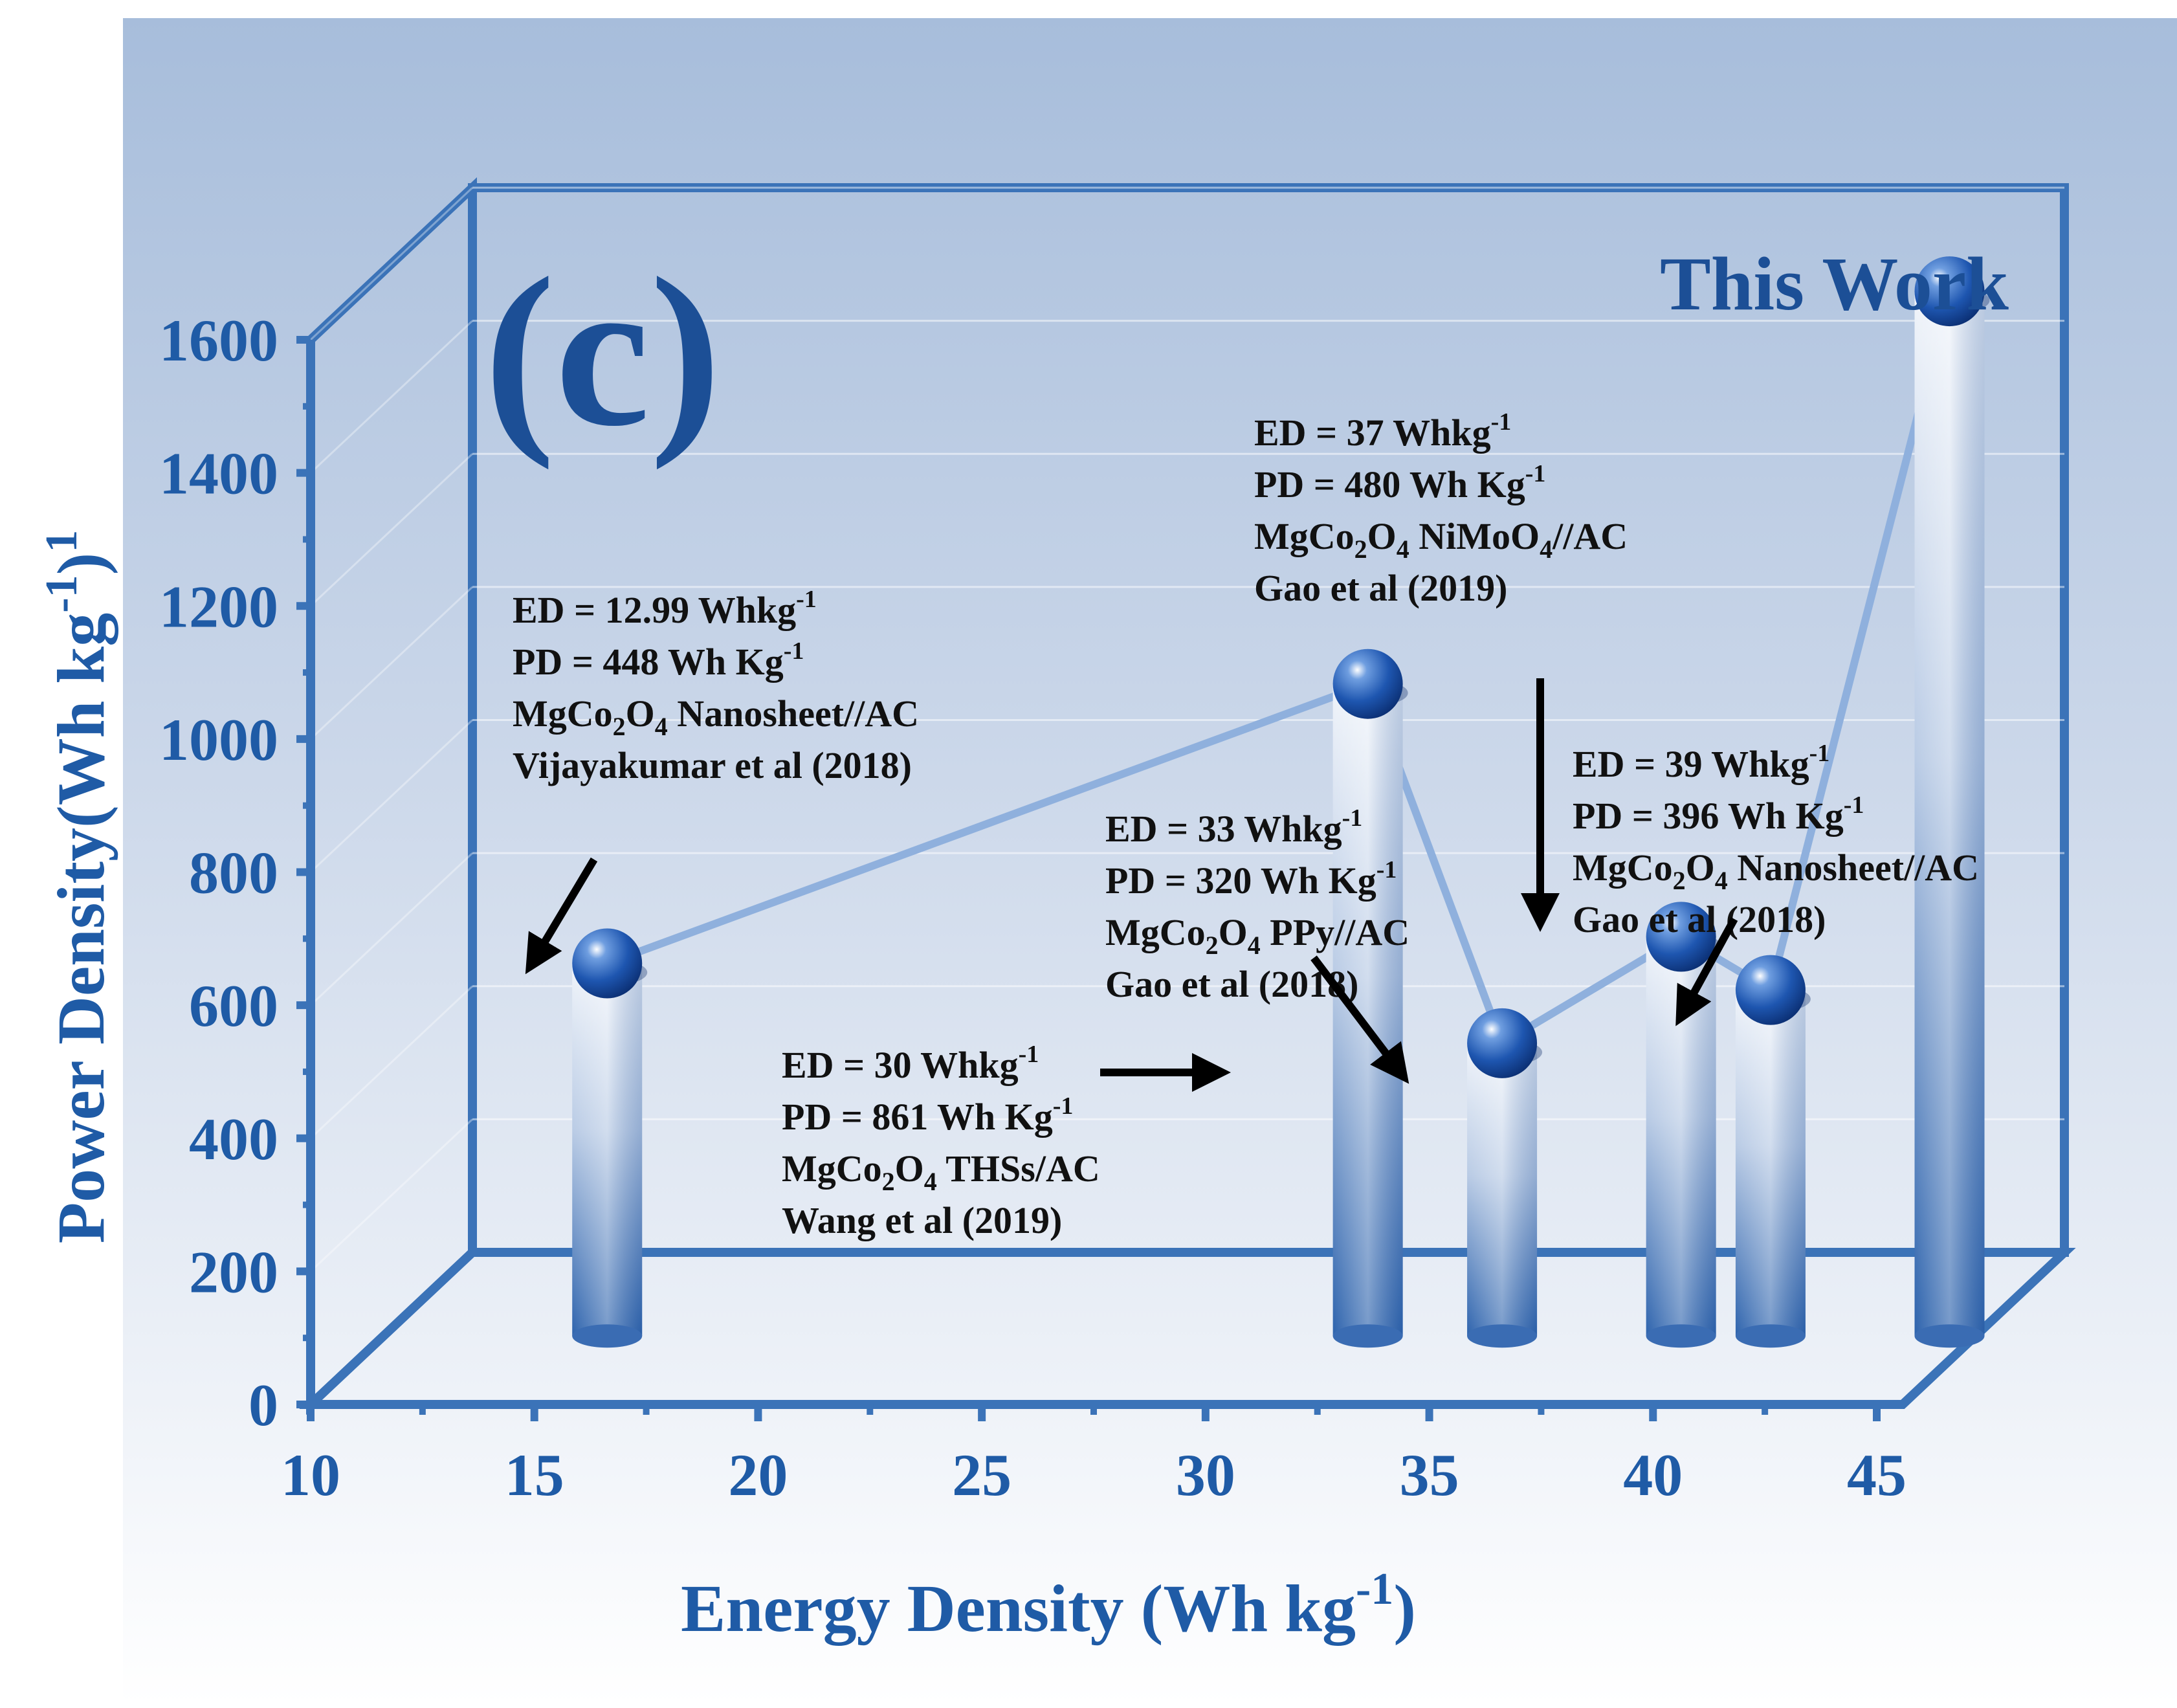  I want to click on y-tick-label-800: 800, so click(233, 873).